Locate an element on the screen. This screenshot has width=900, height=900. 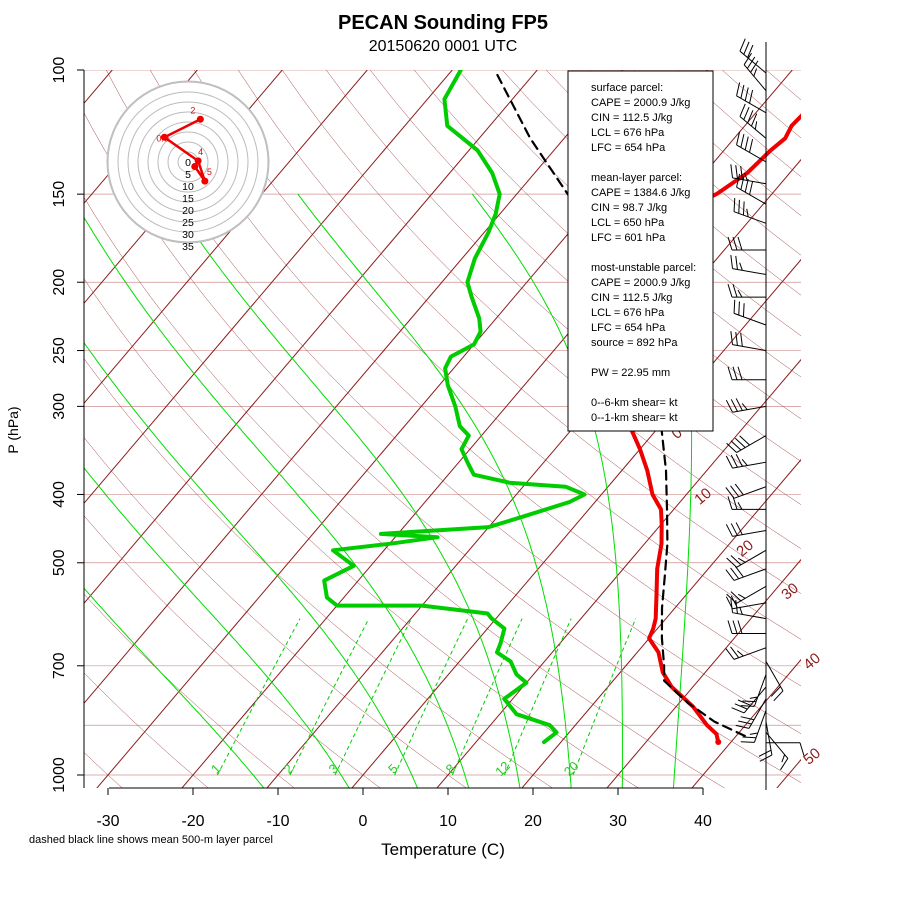
x-tick-label: -10 is located at coordinates (277, 821).